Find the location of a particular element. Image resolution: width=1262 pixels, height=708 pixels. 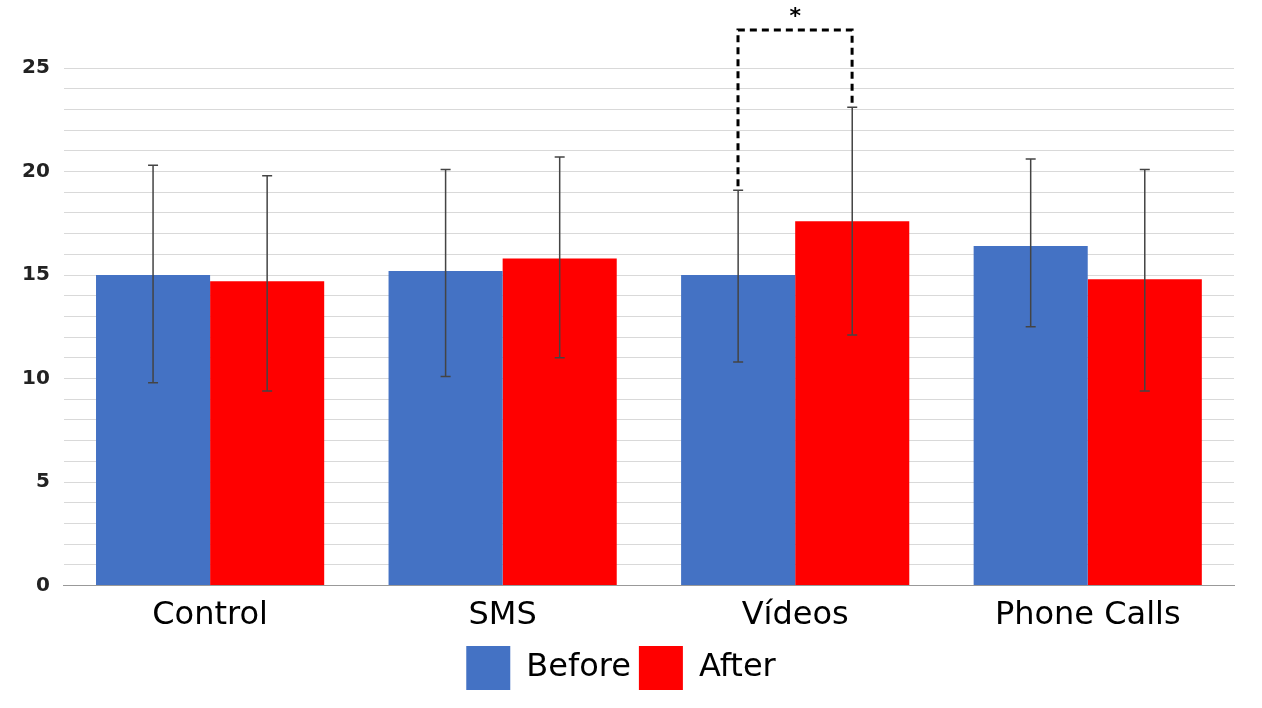

legend-label: Before is located at coordinates (578, 665).